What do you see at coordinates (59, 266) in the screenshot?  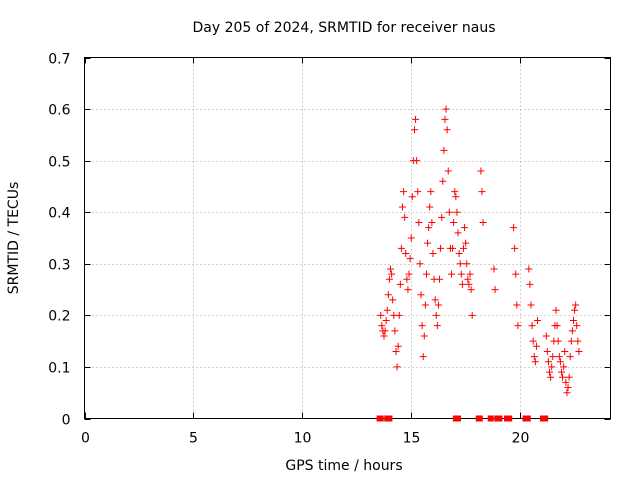 I see `y-tick-label: 0.3` at bounding box center [59, 266].